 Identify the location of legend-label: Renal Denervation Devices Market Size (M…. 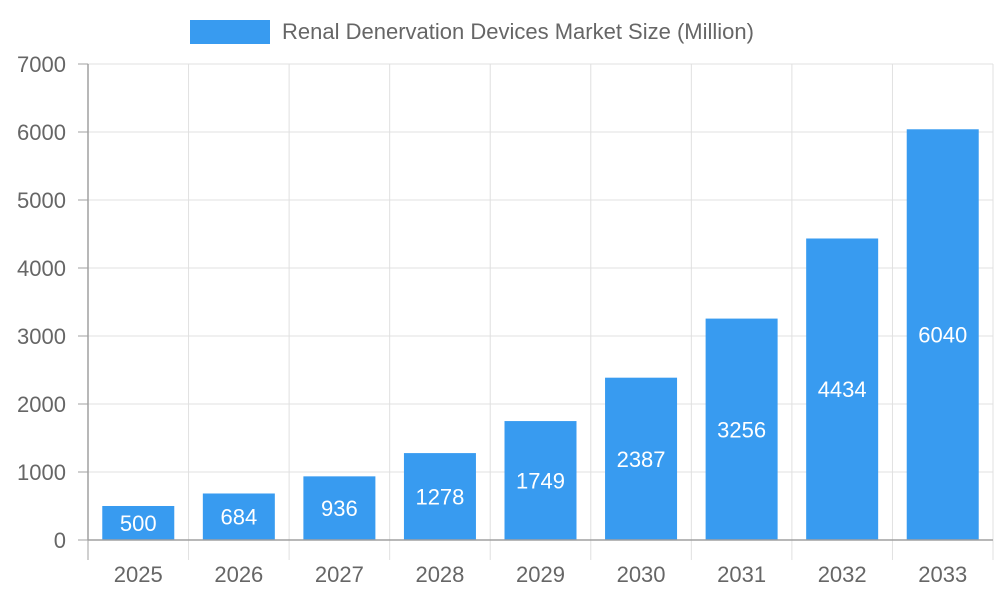
(518, 31).